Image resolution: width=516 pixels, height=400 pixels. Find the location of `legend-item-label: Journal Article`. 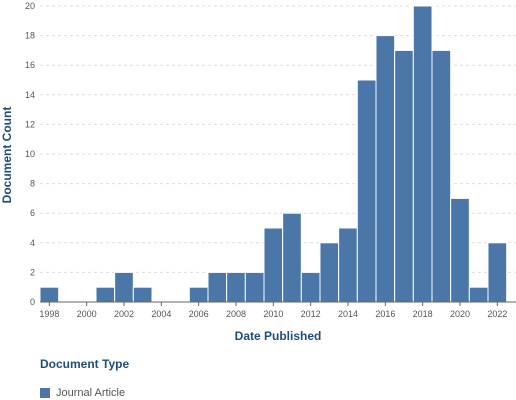

legend-item-label: Journal Article is located at coordinates (91, 393).